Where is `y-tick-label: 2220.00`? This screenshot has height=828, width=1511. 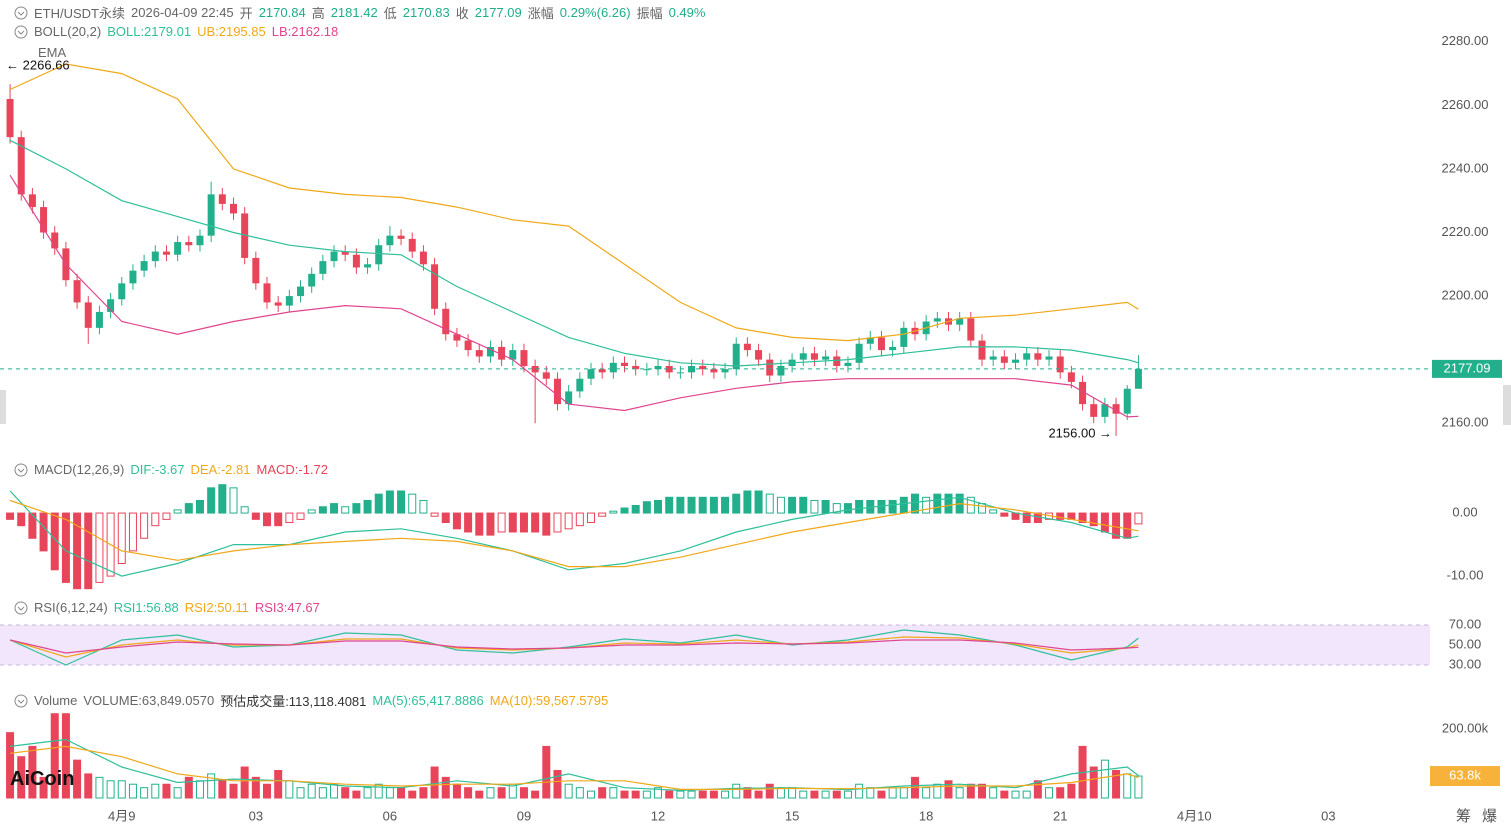
y-tick-label: 2220.00 is located at coordinates (1465, 231).